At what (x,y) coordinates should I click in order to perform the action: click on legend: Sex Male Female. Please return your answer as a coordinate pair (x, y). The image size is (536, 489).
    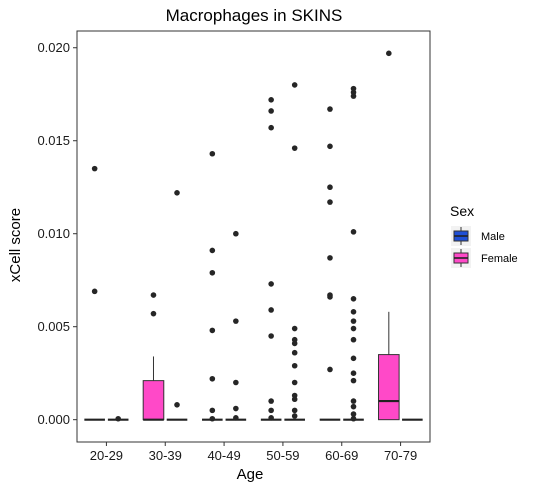
    Looking at the image, I should click on (484, 235).